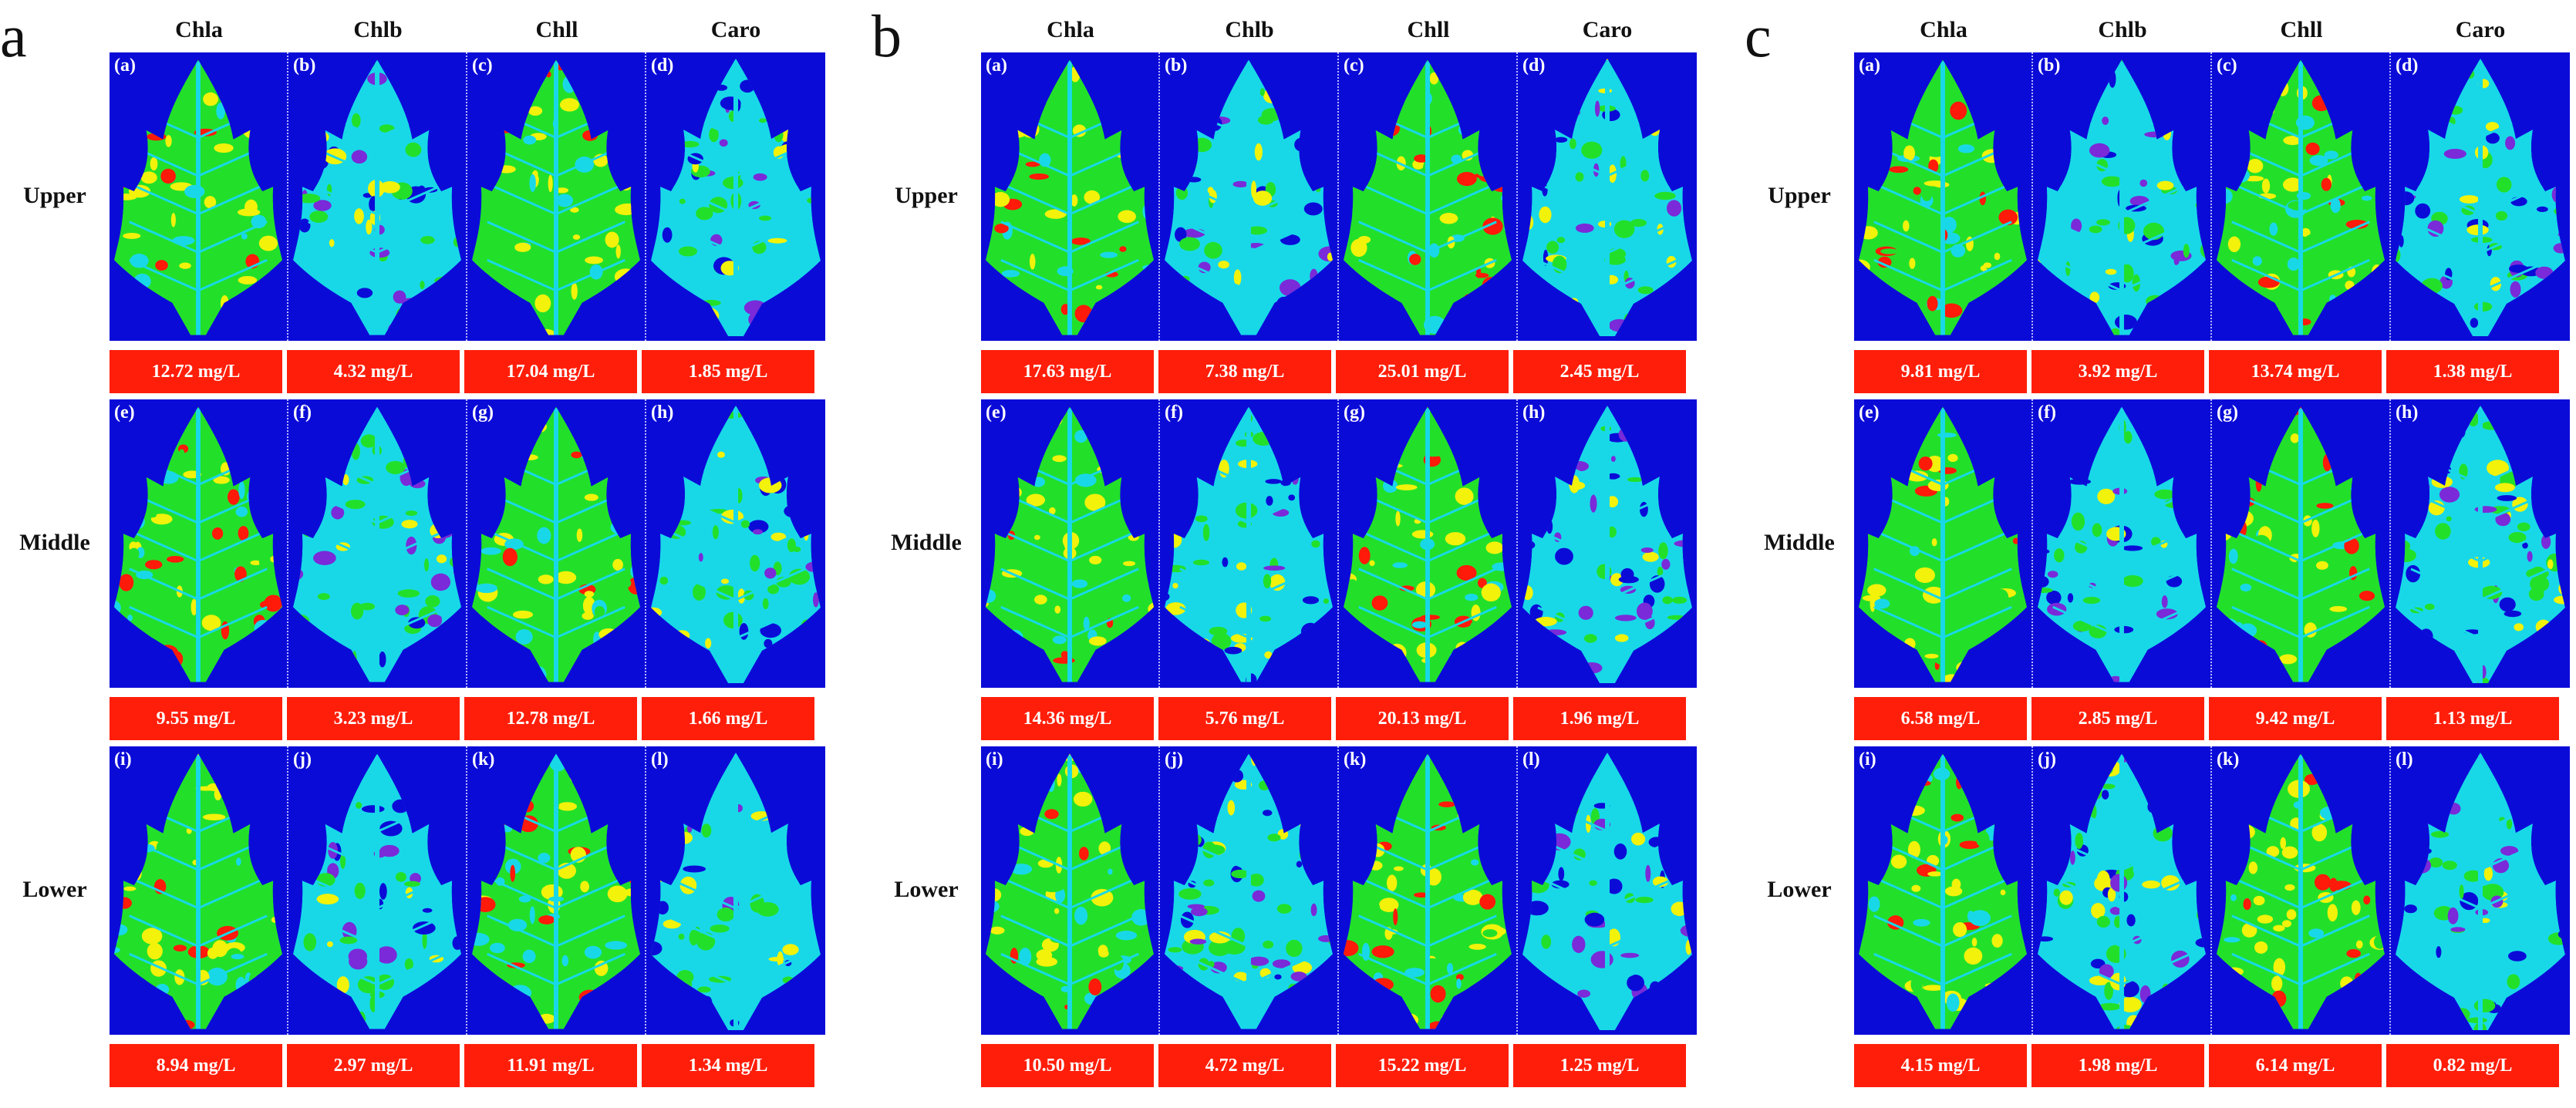 The height and width of the screenshot is (1108, 2576). I want to click on sub-label: (g), so click(1354, 413).